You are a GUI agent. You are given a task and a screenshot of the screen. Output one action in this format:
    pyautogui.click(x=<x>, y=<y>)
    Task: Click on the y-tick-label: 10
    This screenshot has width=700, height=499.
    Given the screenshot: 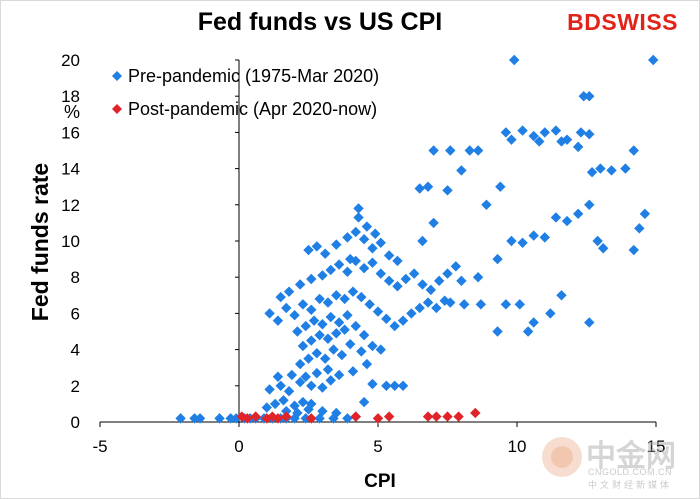 What is the action you would take?
    pyautogui.click(x=70, y=241)
    